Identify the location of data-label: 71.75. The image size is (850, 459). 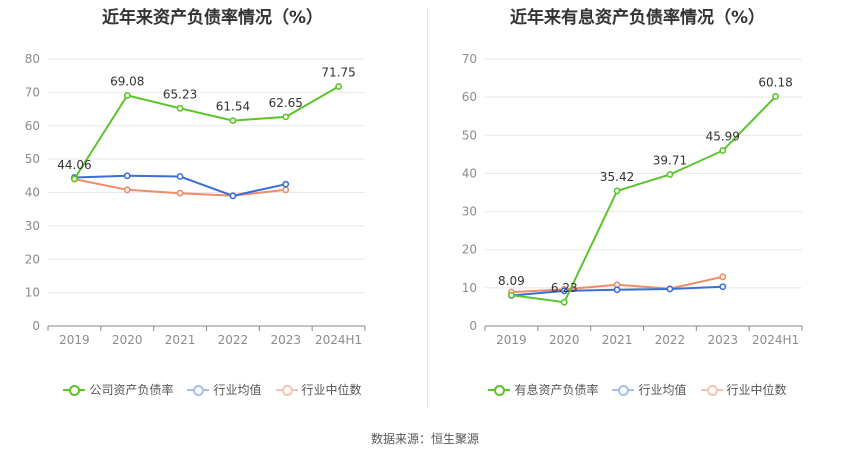
(338, 73).